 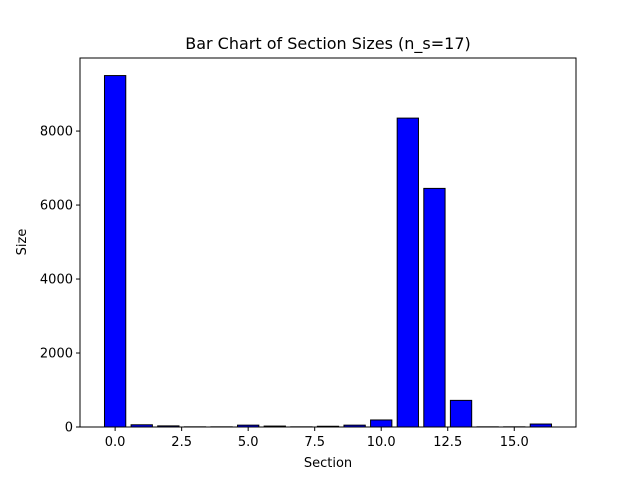 What do you see at coordinates (248, 442) in the screenshot?
I see `x-tick-label: 5.0` at bounding box center [248, 442].